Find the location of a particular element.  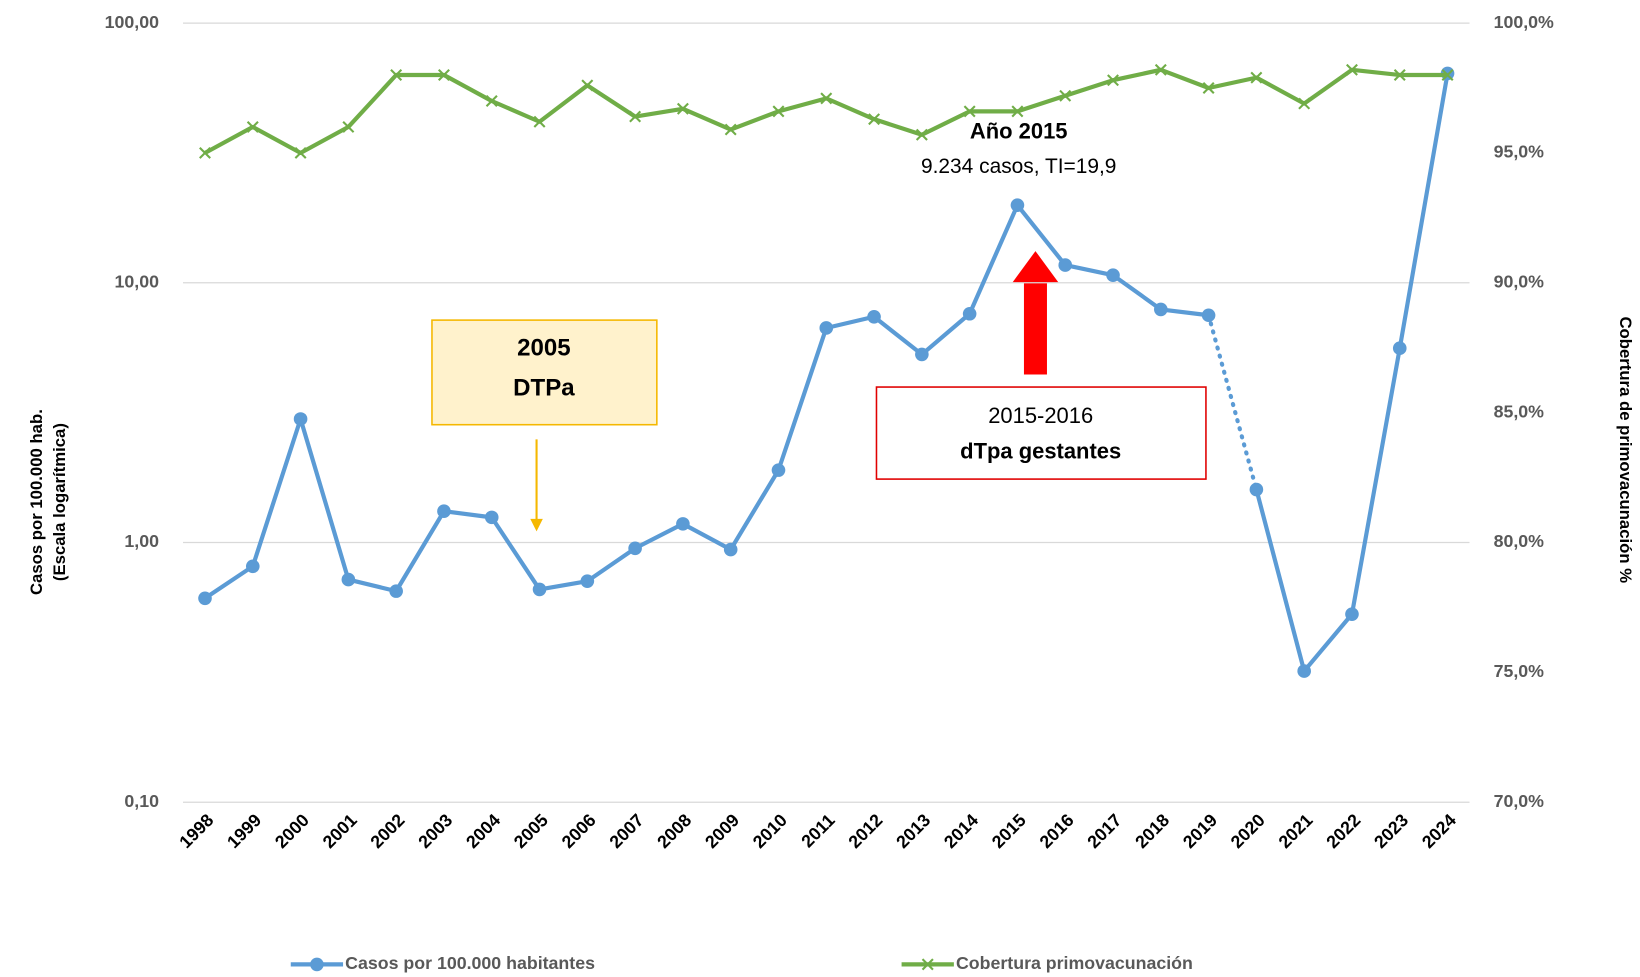

x-tick-label: 2011 is located at coordinates (817, 830).